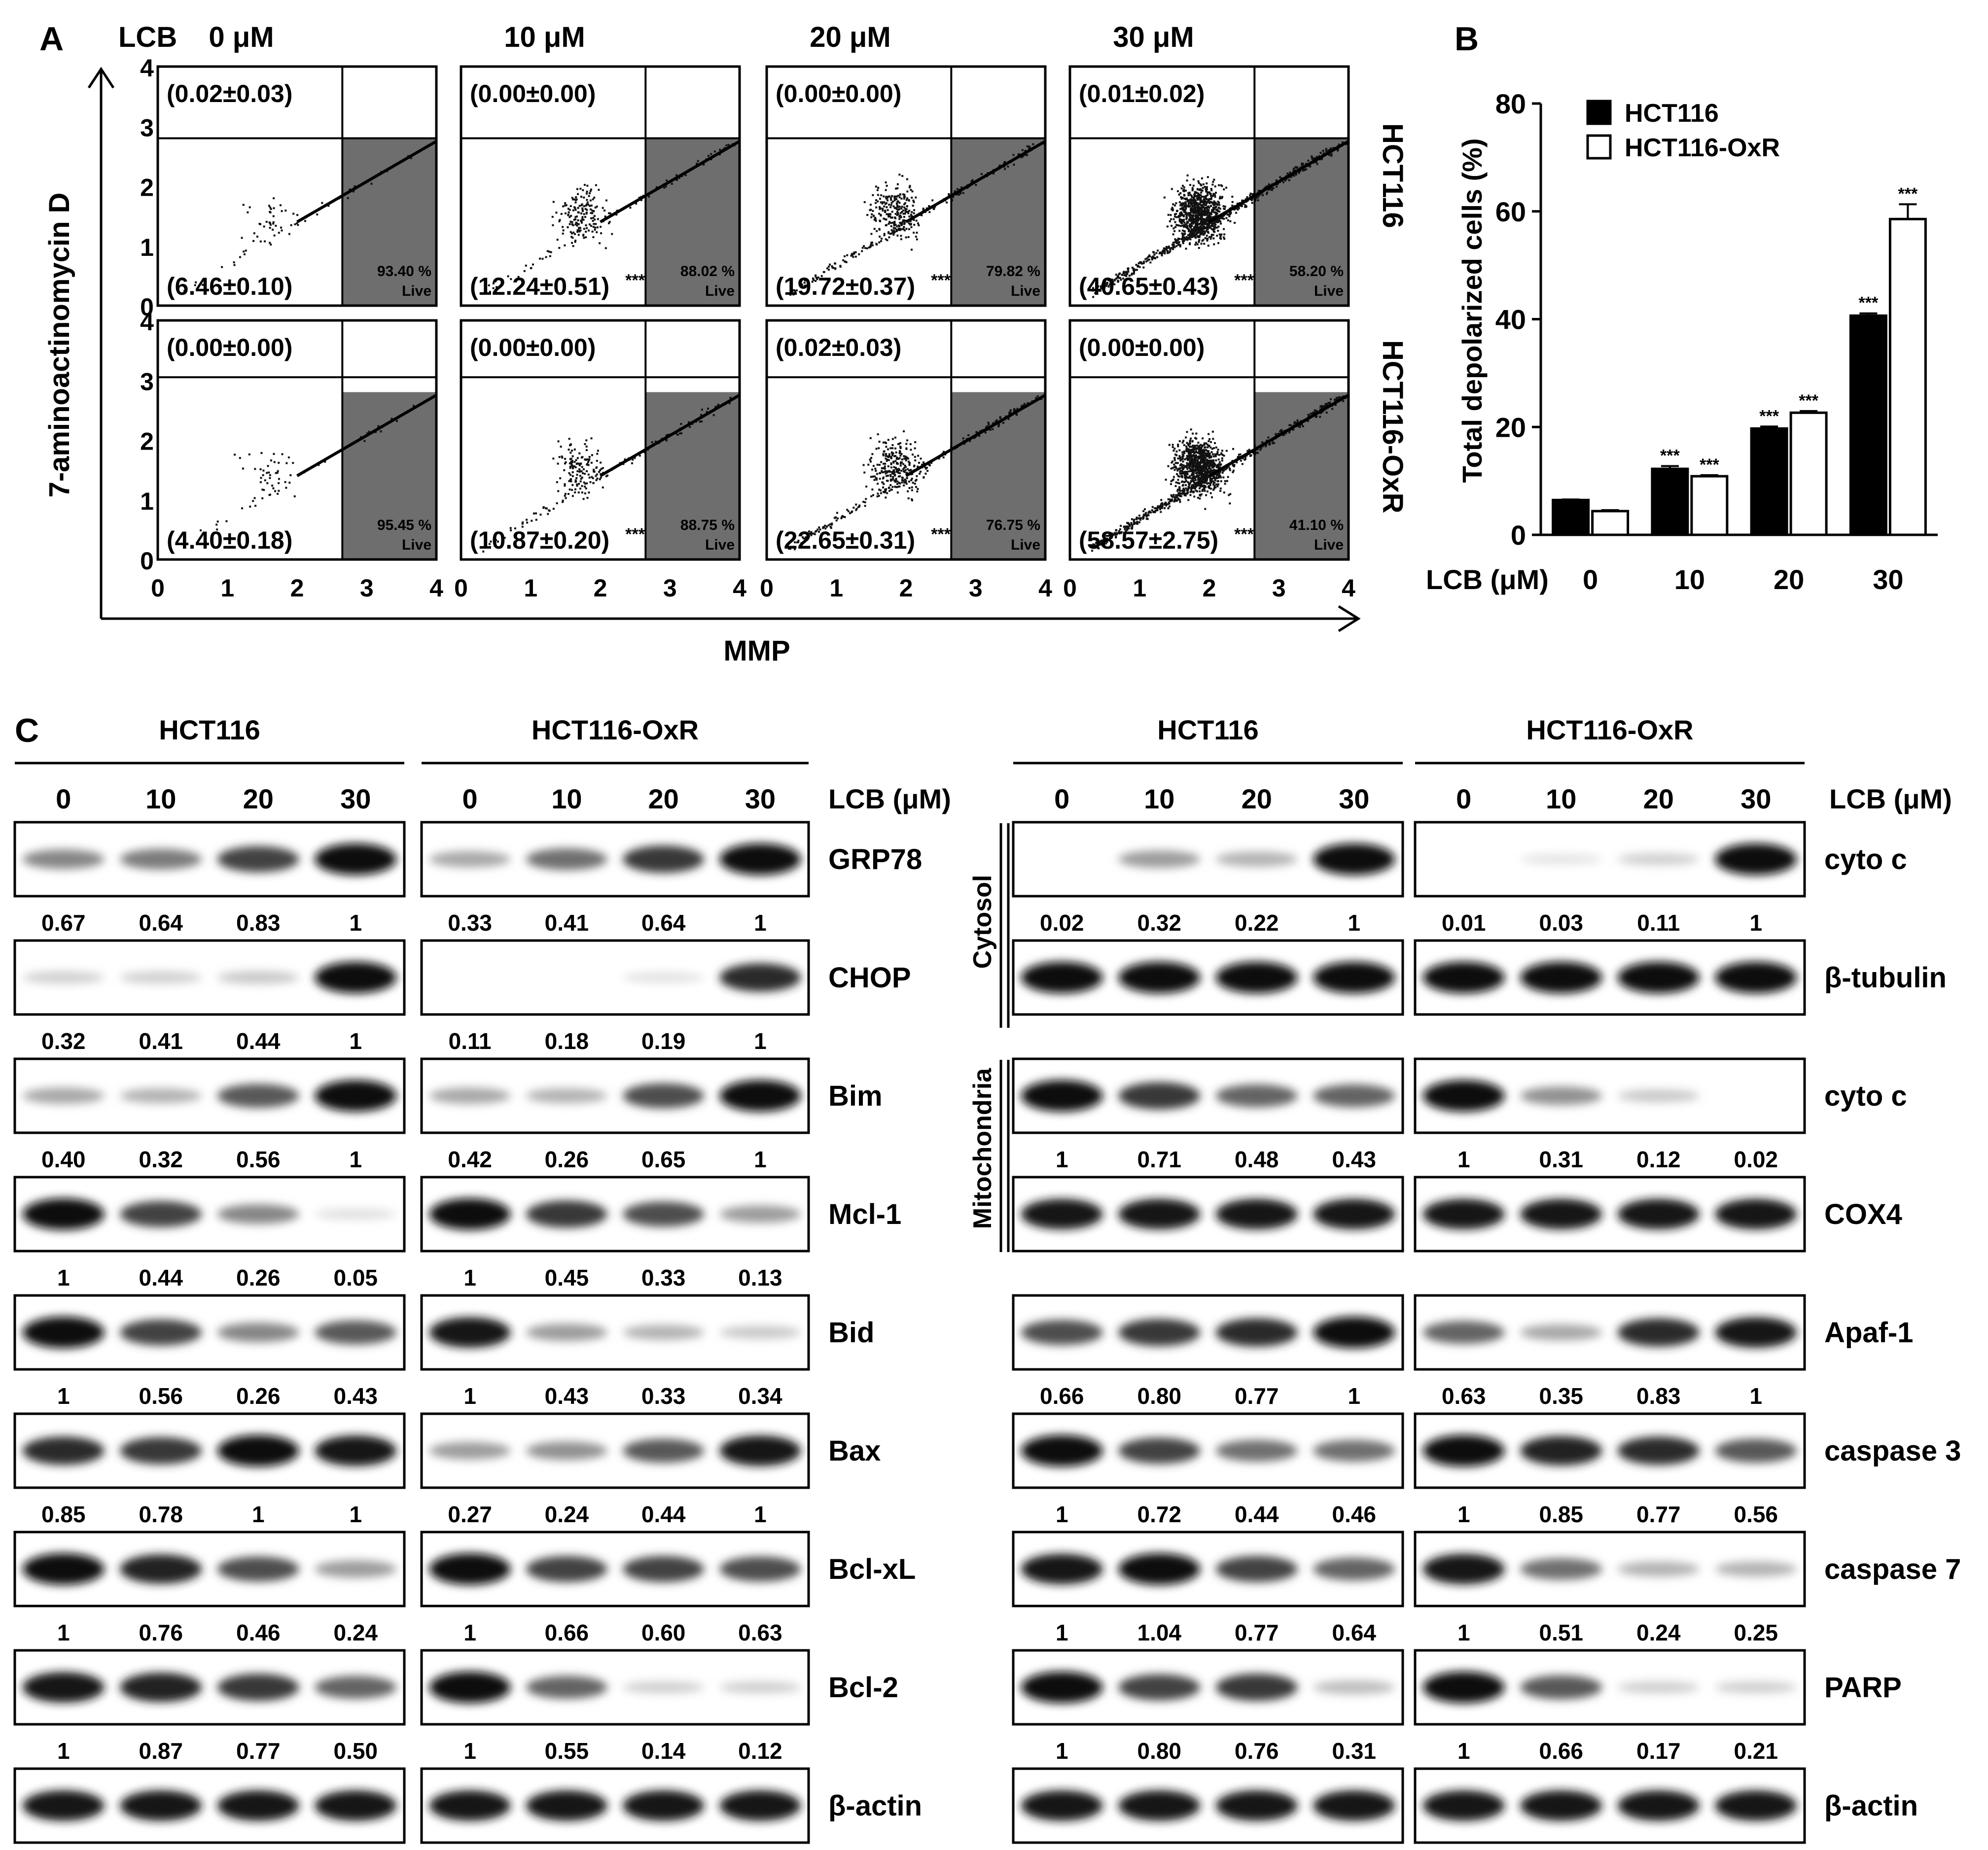 The width and height of the screenshot is (1988, 1850). I want to click on y-tick-label: 0, so click(147, 307).